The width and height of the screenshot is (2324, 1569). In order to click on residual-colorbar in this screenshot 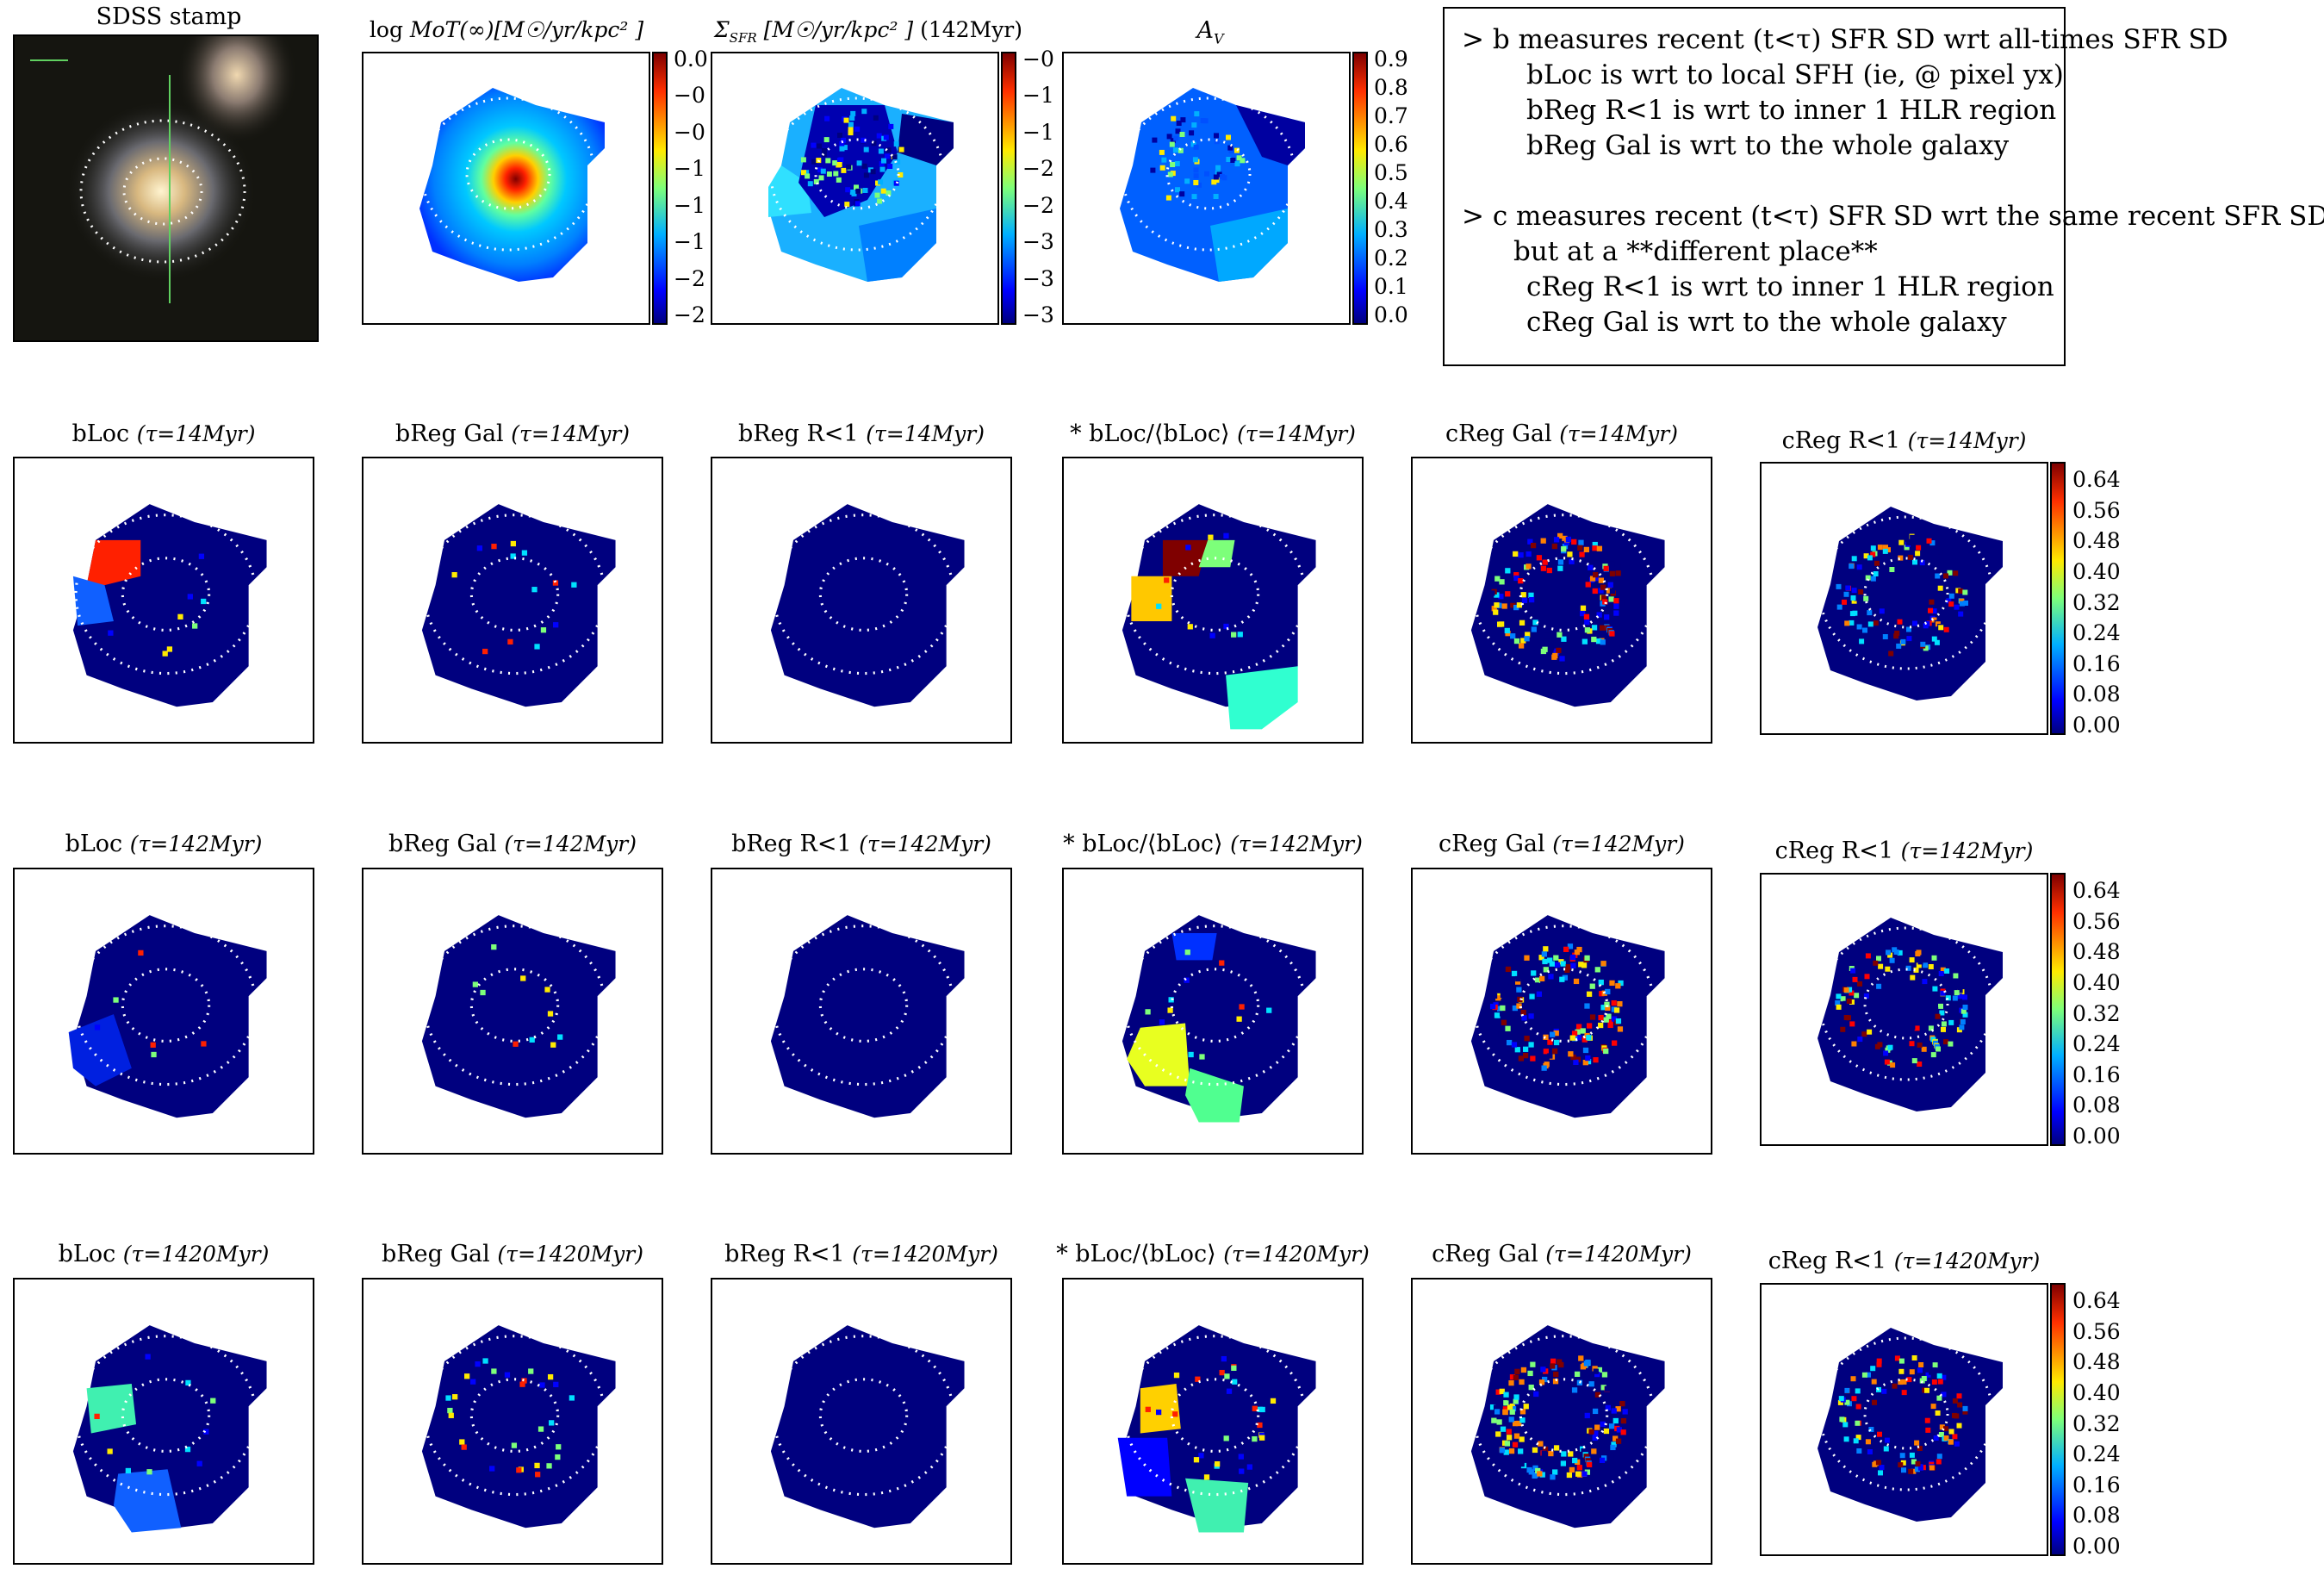, I will do `click(2058, 1009)`.